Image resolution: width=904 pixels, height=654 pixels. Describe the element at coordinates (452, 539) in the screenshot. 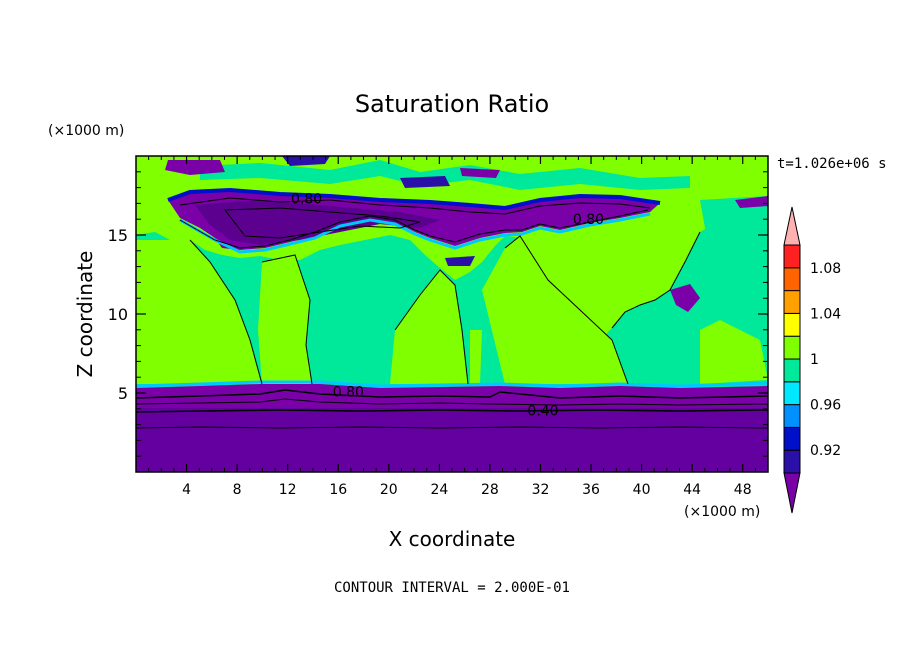

I see `x-axis-label: X coordinate` at that location.